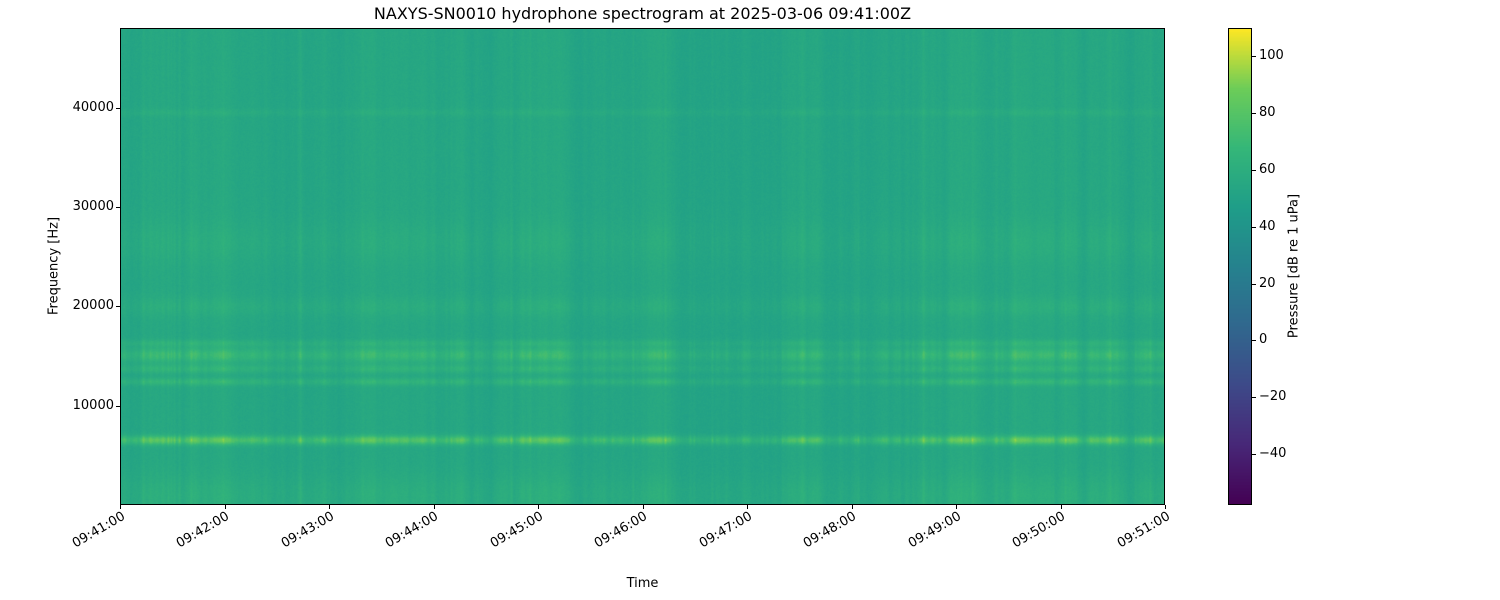 The height and width of the screenshot is (600, 1500). What do you see at coordinates (934, 530) in the screenshot?
I see `x-tick-label-text: 09:49:00` at bounding box center [934, 530].